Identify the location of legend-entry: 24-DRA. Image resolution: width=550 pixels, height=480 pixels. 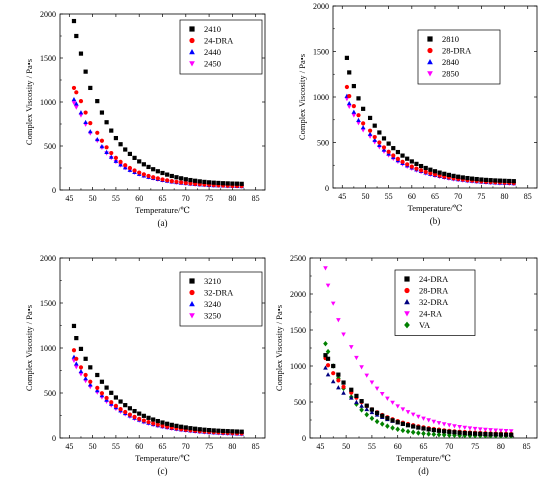
(434, 279).